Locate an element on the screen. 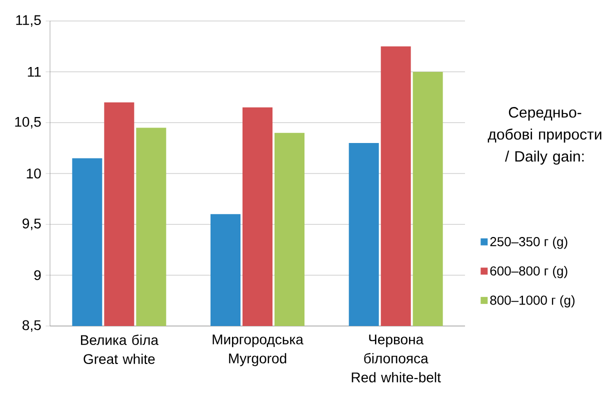 The height and width of the screenshot is (414, 616). y-tick-label: 8,5 is located at coordinates (31, 326).